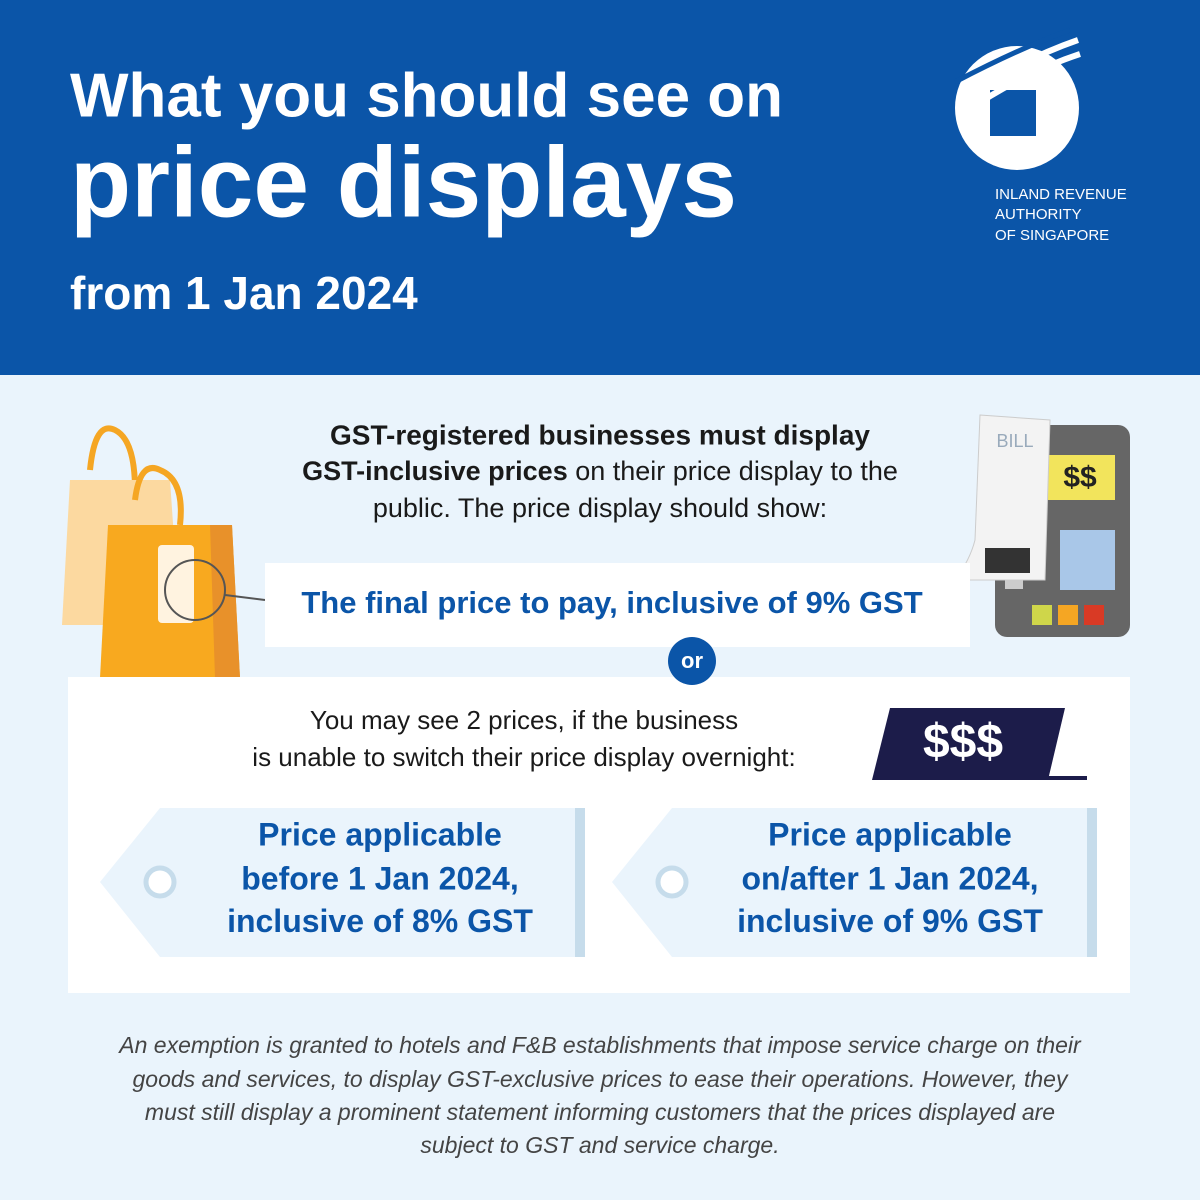 The height and width of the screenshot is (1200, 1200). What do you see at coordinates (1013, 113) in the screenshot?
I see `logo-square` at bounding box center [1013, 113].